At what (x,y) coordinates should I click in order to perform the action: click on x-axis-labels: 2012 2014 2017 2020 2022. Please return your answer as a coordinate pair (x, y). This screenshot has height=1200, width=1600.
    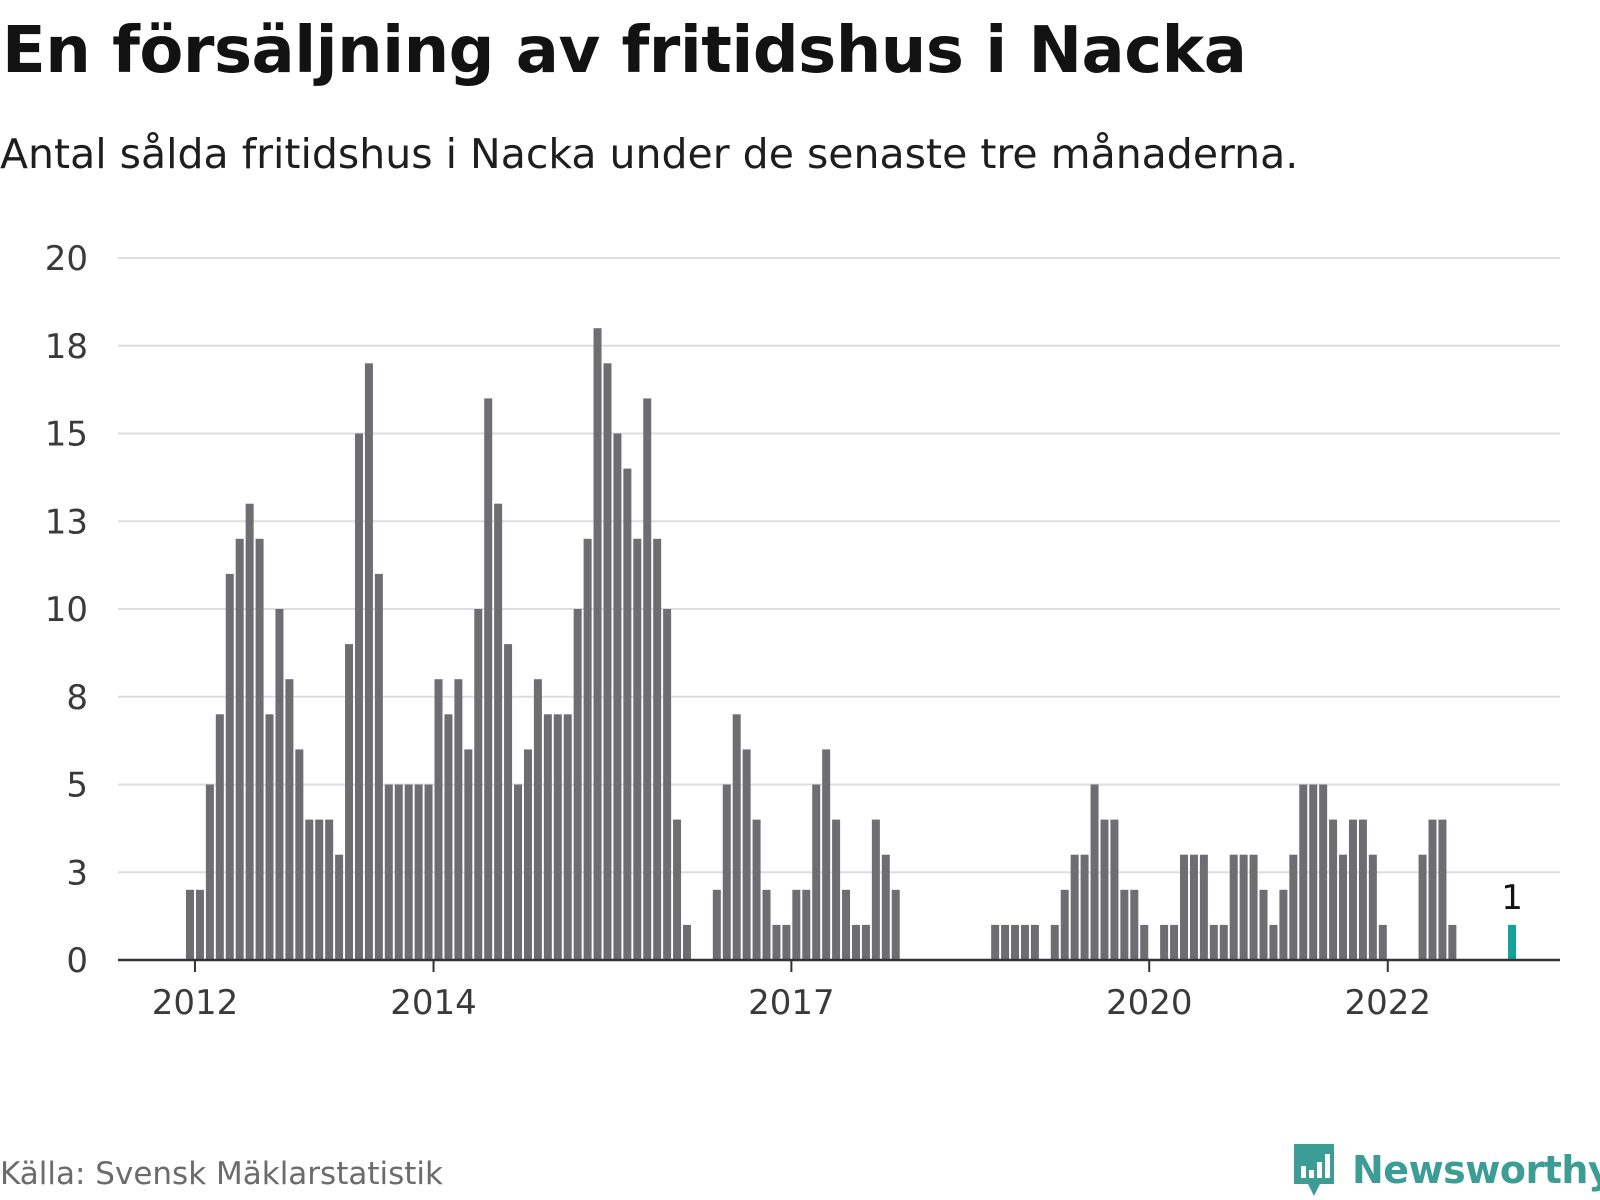
    Looking at the image, I should click on (791, 991).